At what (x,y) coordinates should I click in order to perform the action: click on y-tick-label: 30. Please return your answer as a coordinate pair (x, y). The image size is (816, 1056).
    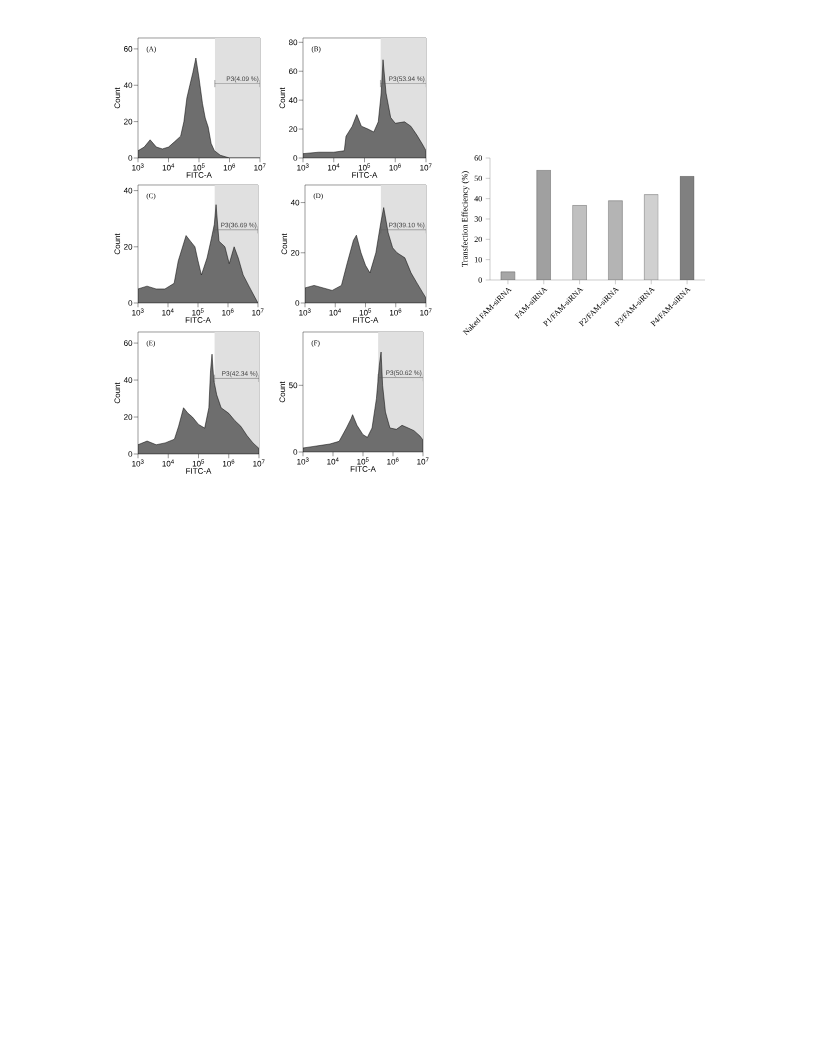
    Looking at the image, I should click on (478, 219).